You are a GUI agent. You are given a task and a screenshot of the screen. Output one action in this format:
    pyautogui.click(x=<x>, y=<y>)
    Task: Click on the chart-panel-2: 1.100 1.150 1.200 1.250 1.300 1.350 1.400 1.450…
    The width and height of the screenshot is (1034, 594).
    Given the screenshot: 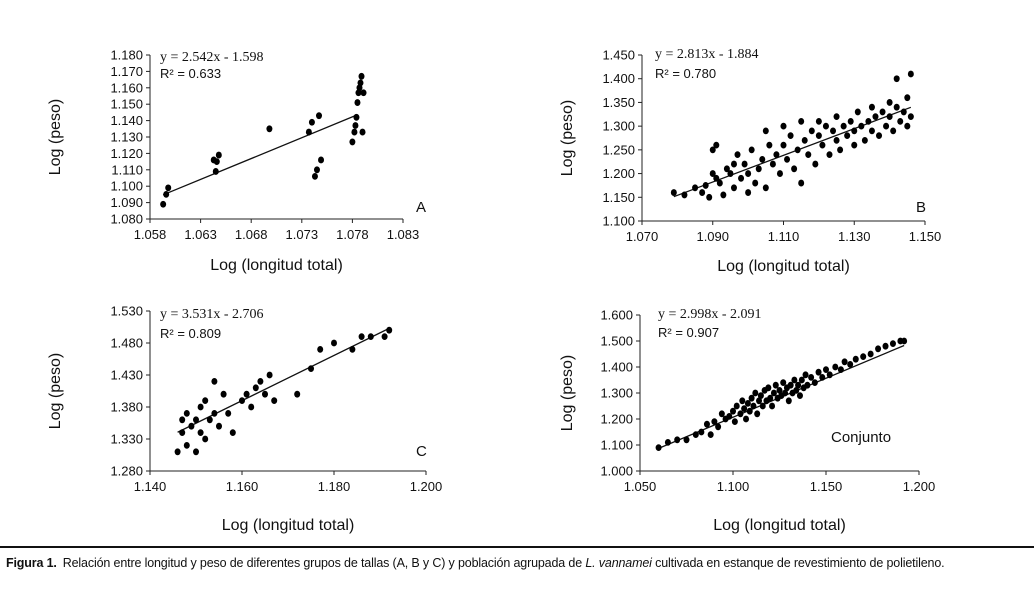 What is the action you would take?
    pyautogui.click(x=750, y=161)
    